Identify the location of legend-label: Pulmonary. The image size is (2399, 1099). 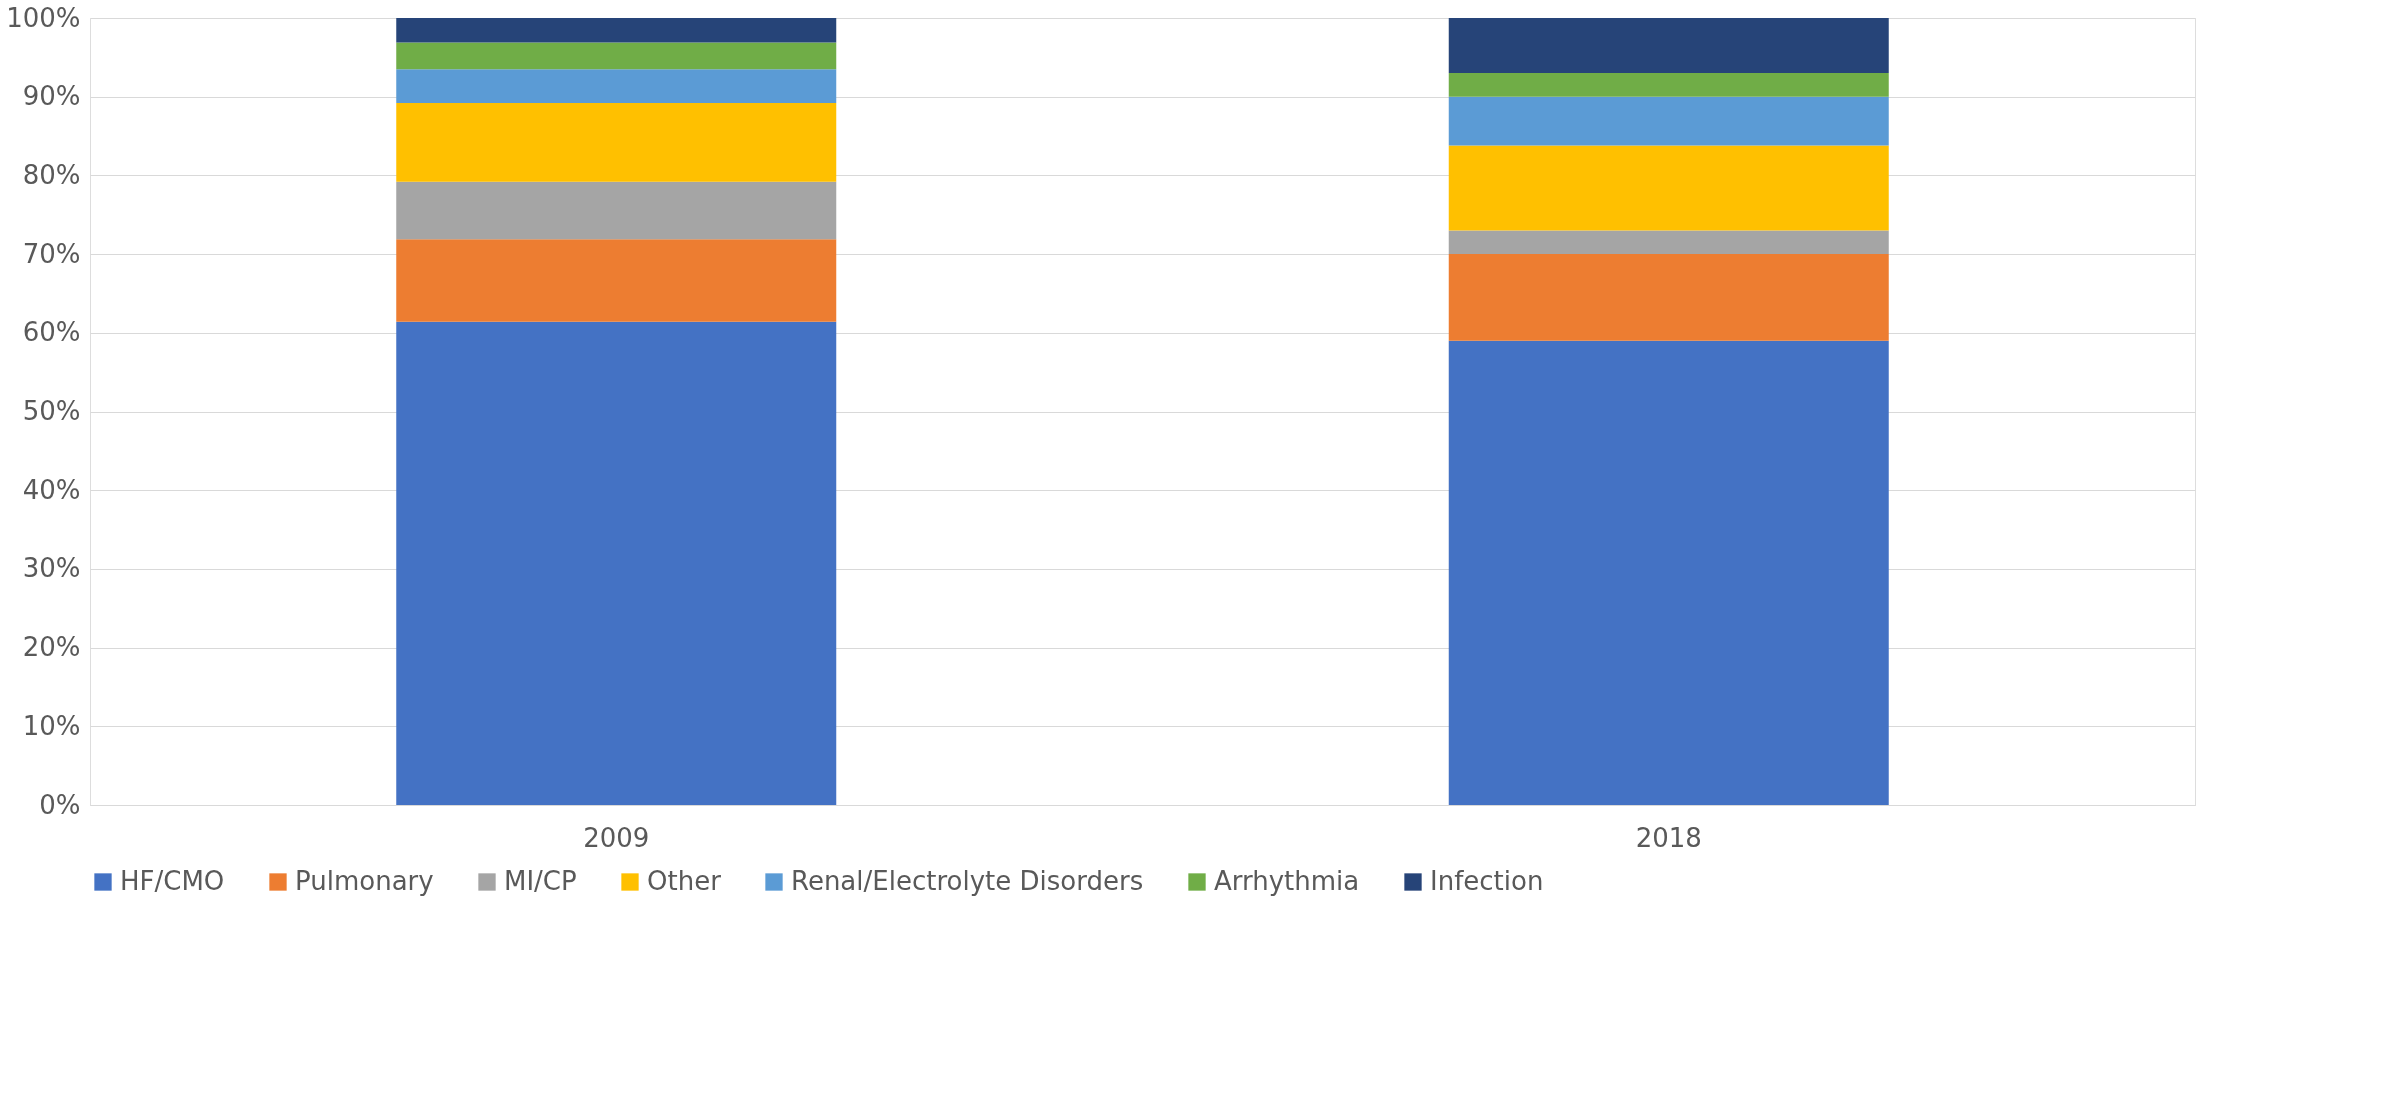
(364, 881).